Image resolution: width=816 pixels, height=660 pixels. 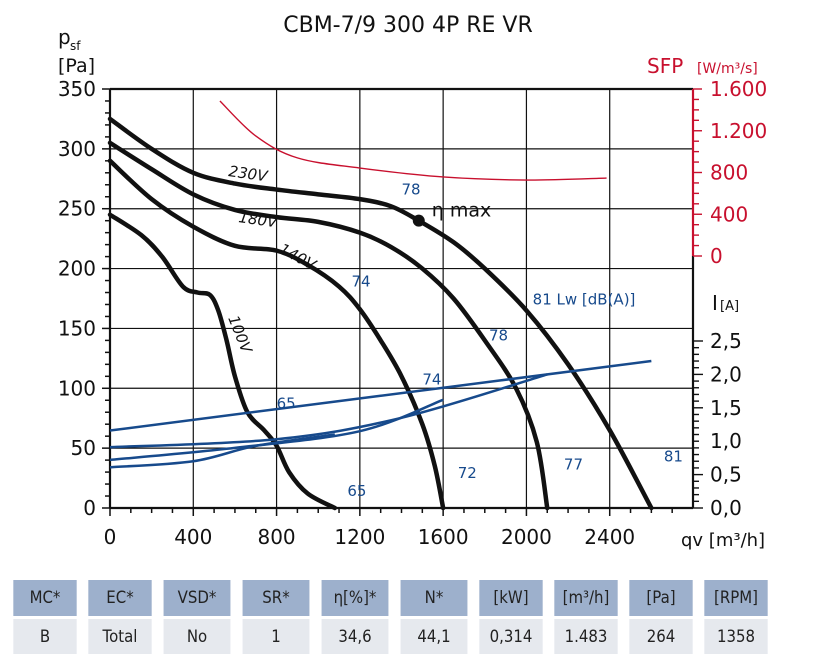 What do you see at coordinates (467, 473) in the screenshot?
I see `sound-level-label: 72` at bounding box center [467, 473].